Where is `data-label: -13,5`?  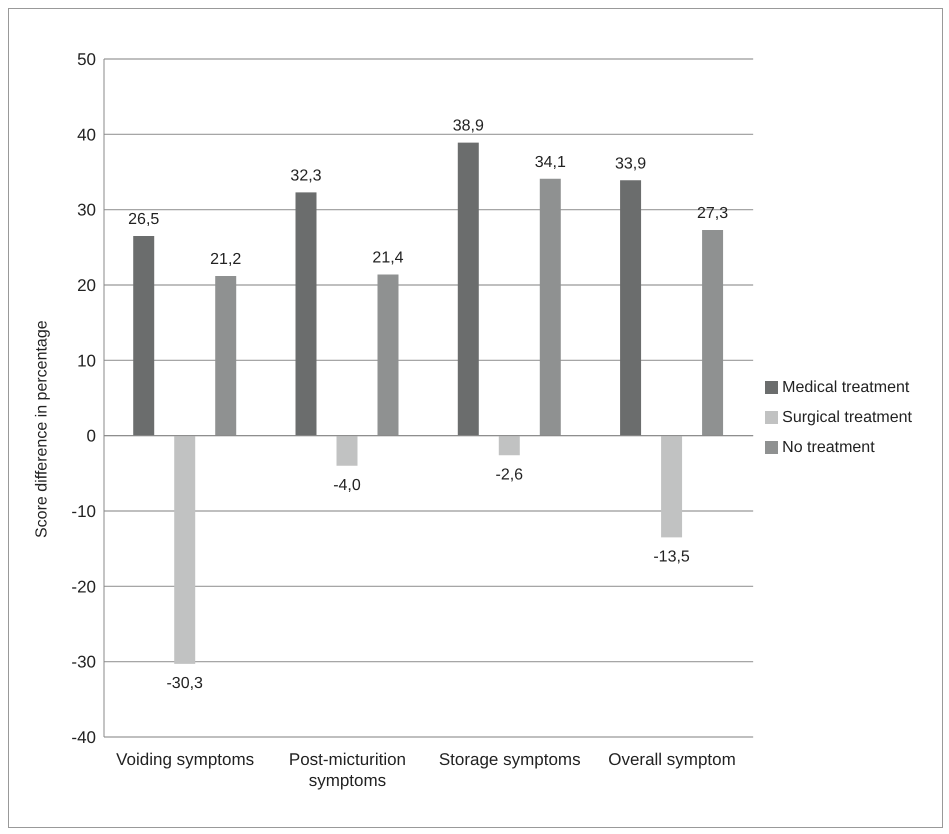 data-label: -13,5 is located at coordinates (671, 557).